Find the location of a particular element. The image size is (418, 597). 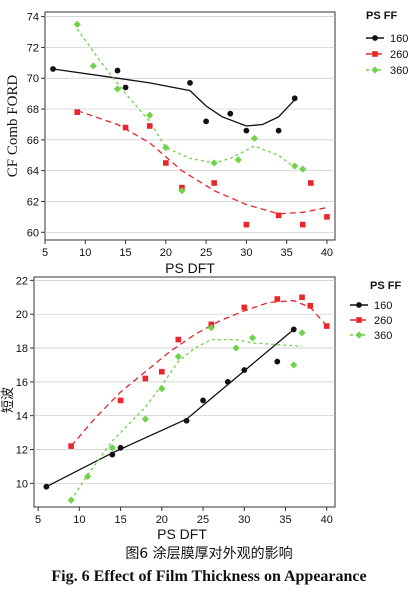

y-tick-label: 16 is located at coordinates (22, 383).